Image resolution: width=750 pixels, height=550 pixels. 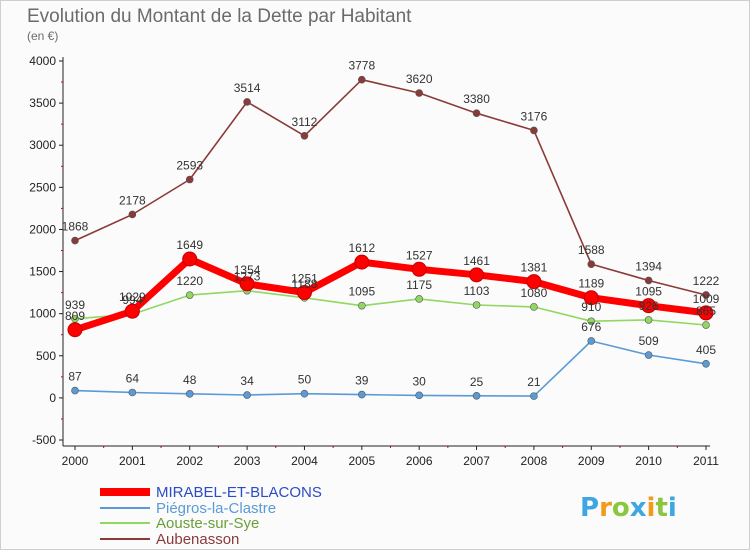 I want to click on y-tick-label: 1000, so click(x=42, y=314).